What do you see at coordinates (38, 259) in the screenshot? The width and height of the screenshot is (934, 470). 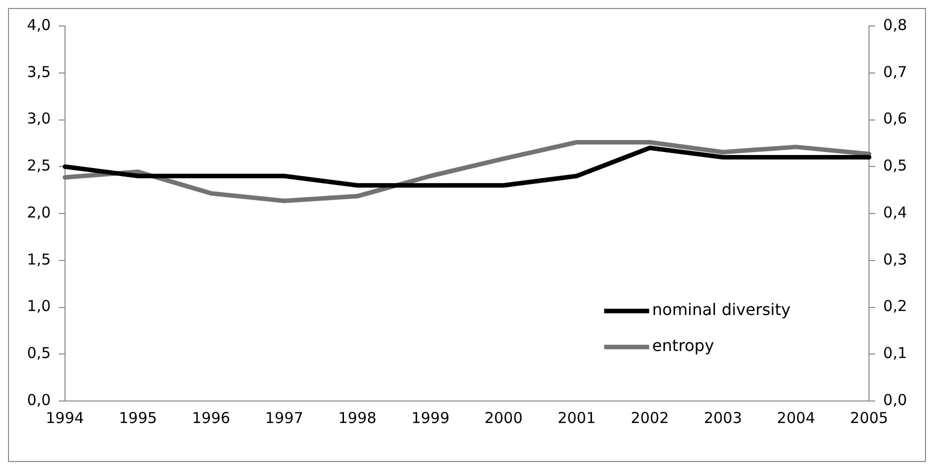 I see `y-tick-label: 1,5` at bounding box center [38, 259].